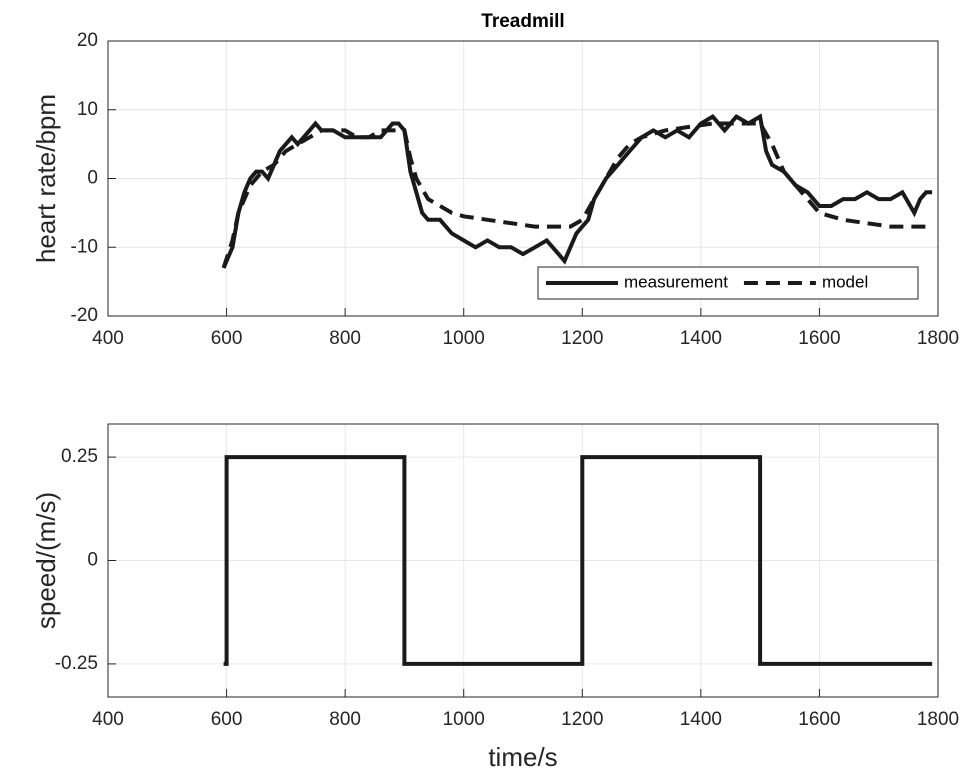 The height and width of the screenshot is (770, 977). Describe the element at coordinates (845, 281) in the screenshot. I see `legend-label: model` at that location.